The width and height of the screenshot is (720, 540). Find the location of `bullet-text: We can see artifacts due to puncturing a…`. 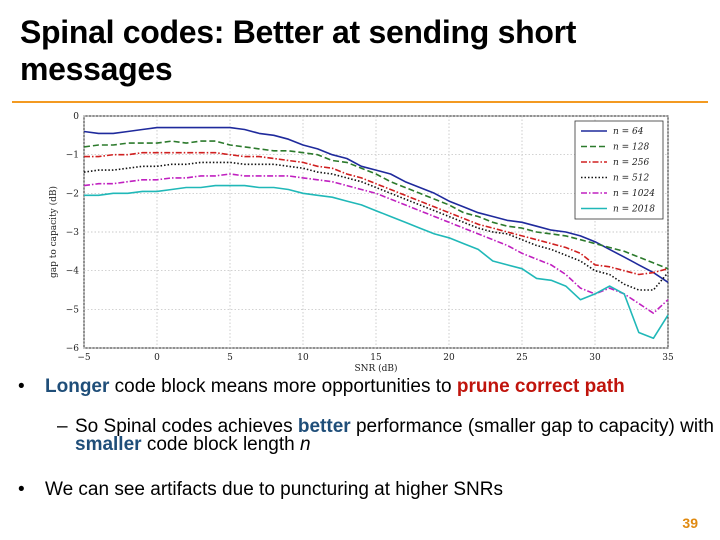

bullet-text: We can see artifacts due to puncturing a… is located at coordinates (274, 489).